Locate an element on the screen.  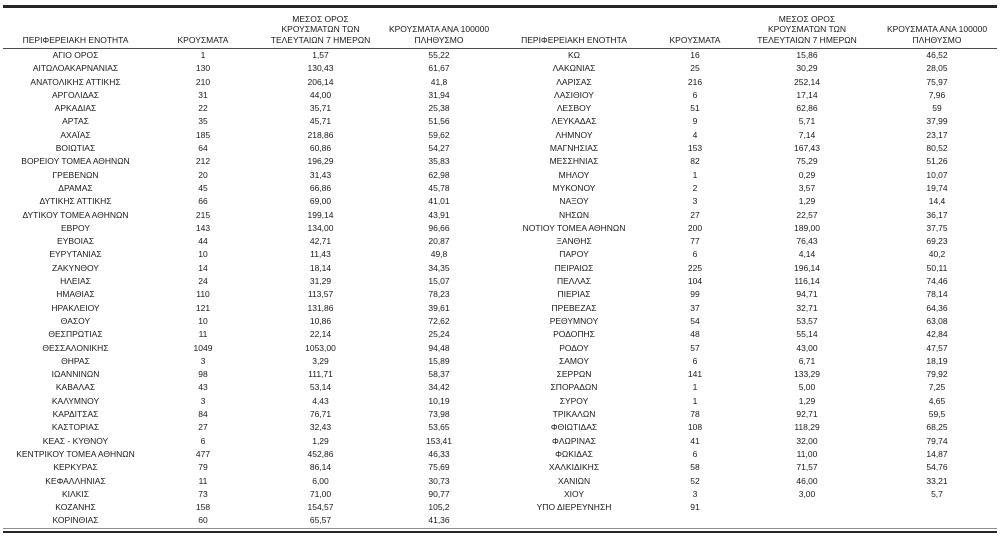
region-name-cell: ΜΕΣΣΗΝΙΑΣ is located at coordinates (574, 161).